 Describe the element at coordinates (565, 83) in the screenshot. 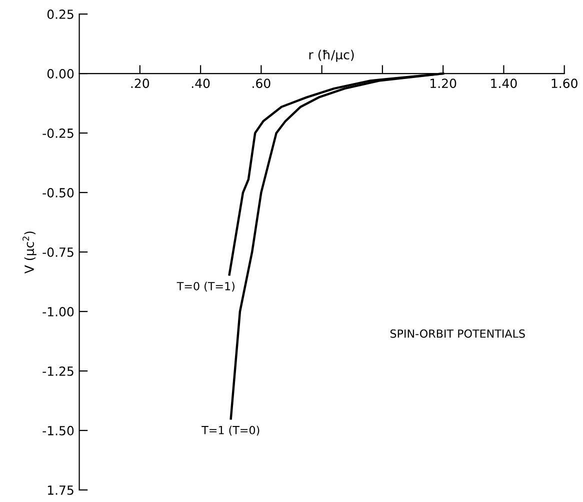

I see `x-tick-label: 1.60` at that location.